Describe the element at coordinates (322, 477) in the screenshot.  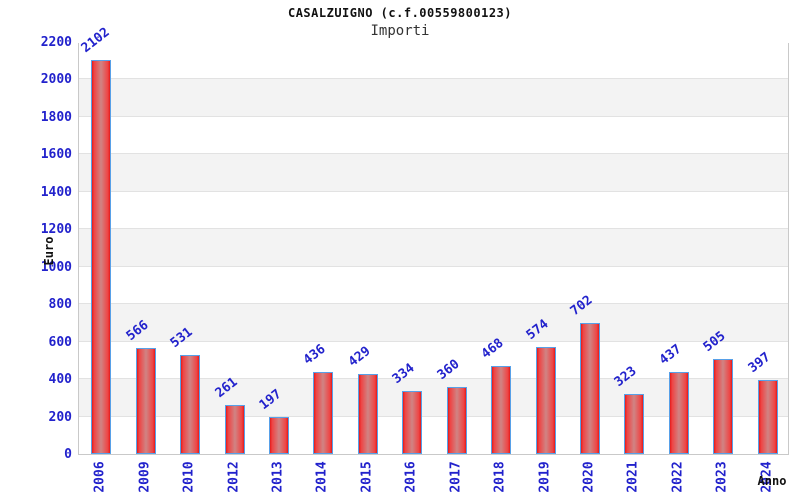
I see `x-tick-label: 2014` at that location.